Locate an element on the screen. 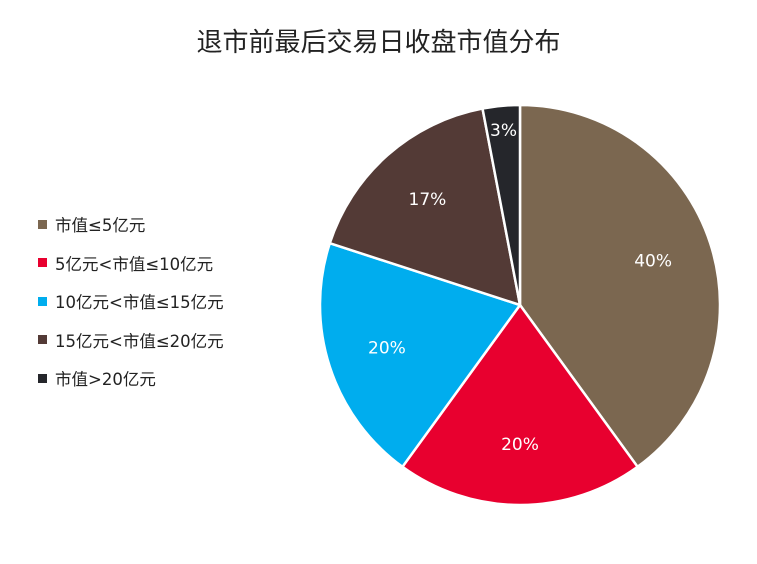 Image resolution: width=757 pixels, height=564 pixels. legend-item-gt20: 市值>20亿元 is located at coordinates (131, 378).